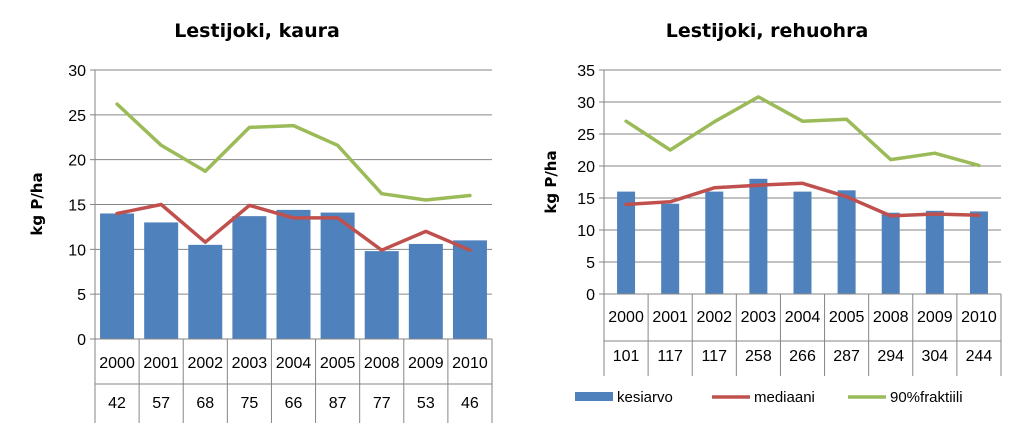 The image size is (1024, 427). I want to click on legend: kesiarvo mediaani 90%fraktiili, so click(769, 397).